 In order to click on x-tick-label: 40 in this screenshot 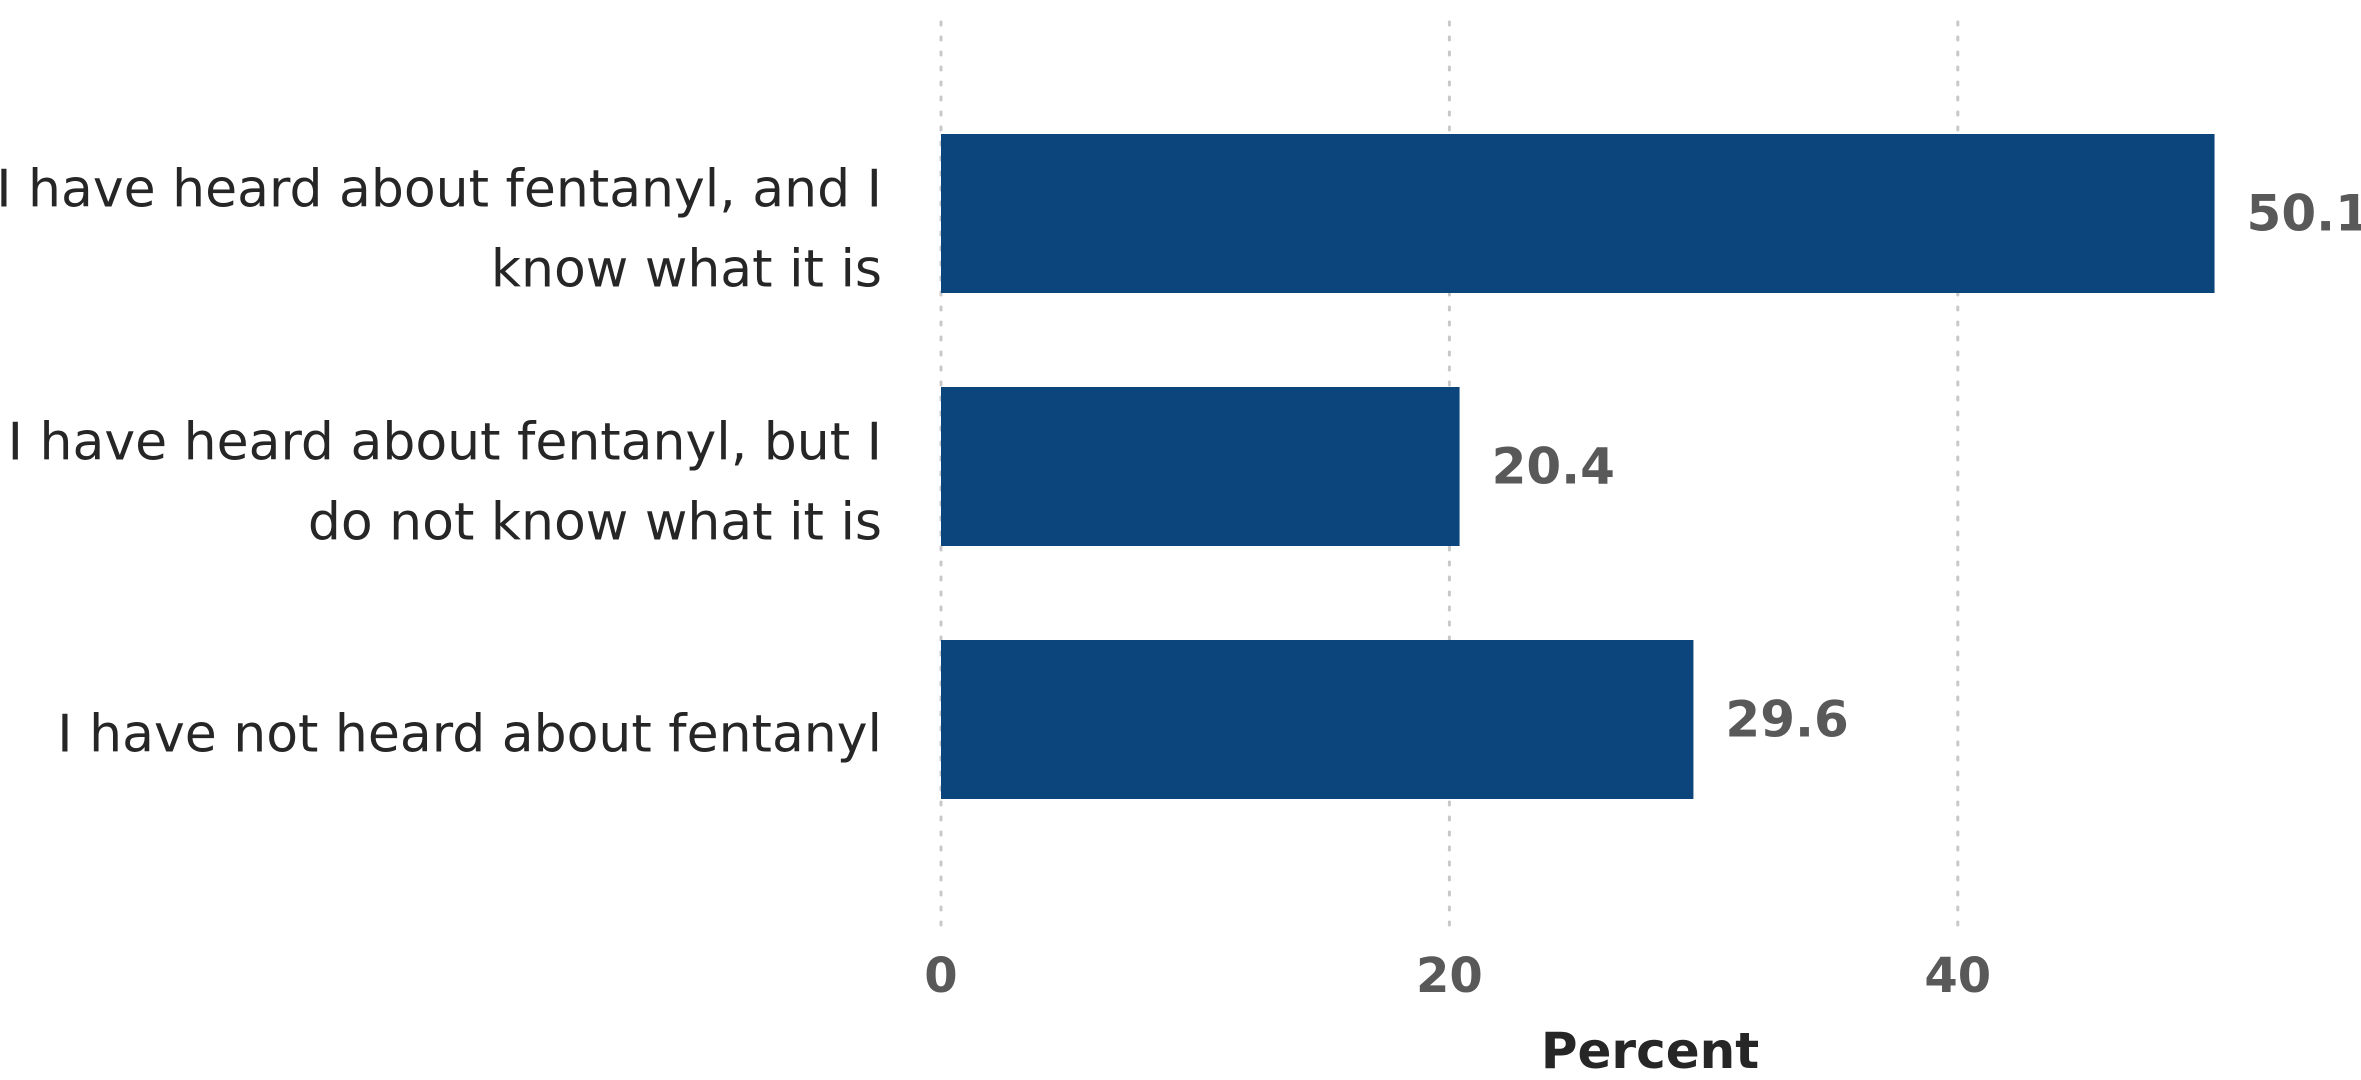, I will do `click(1957, 976)`.